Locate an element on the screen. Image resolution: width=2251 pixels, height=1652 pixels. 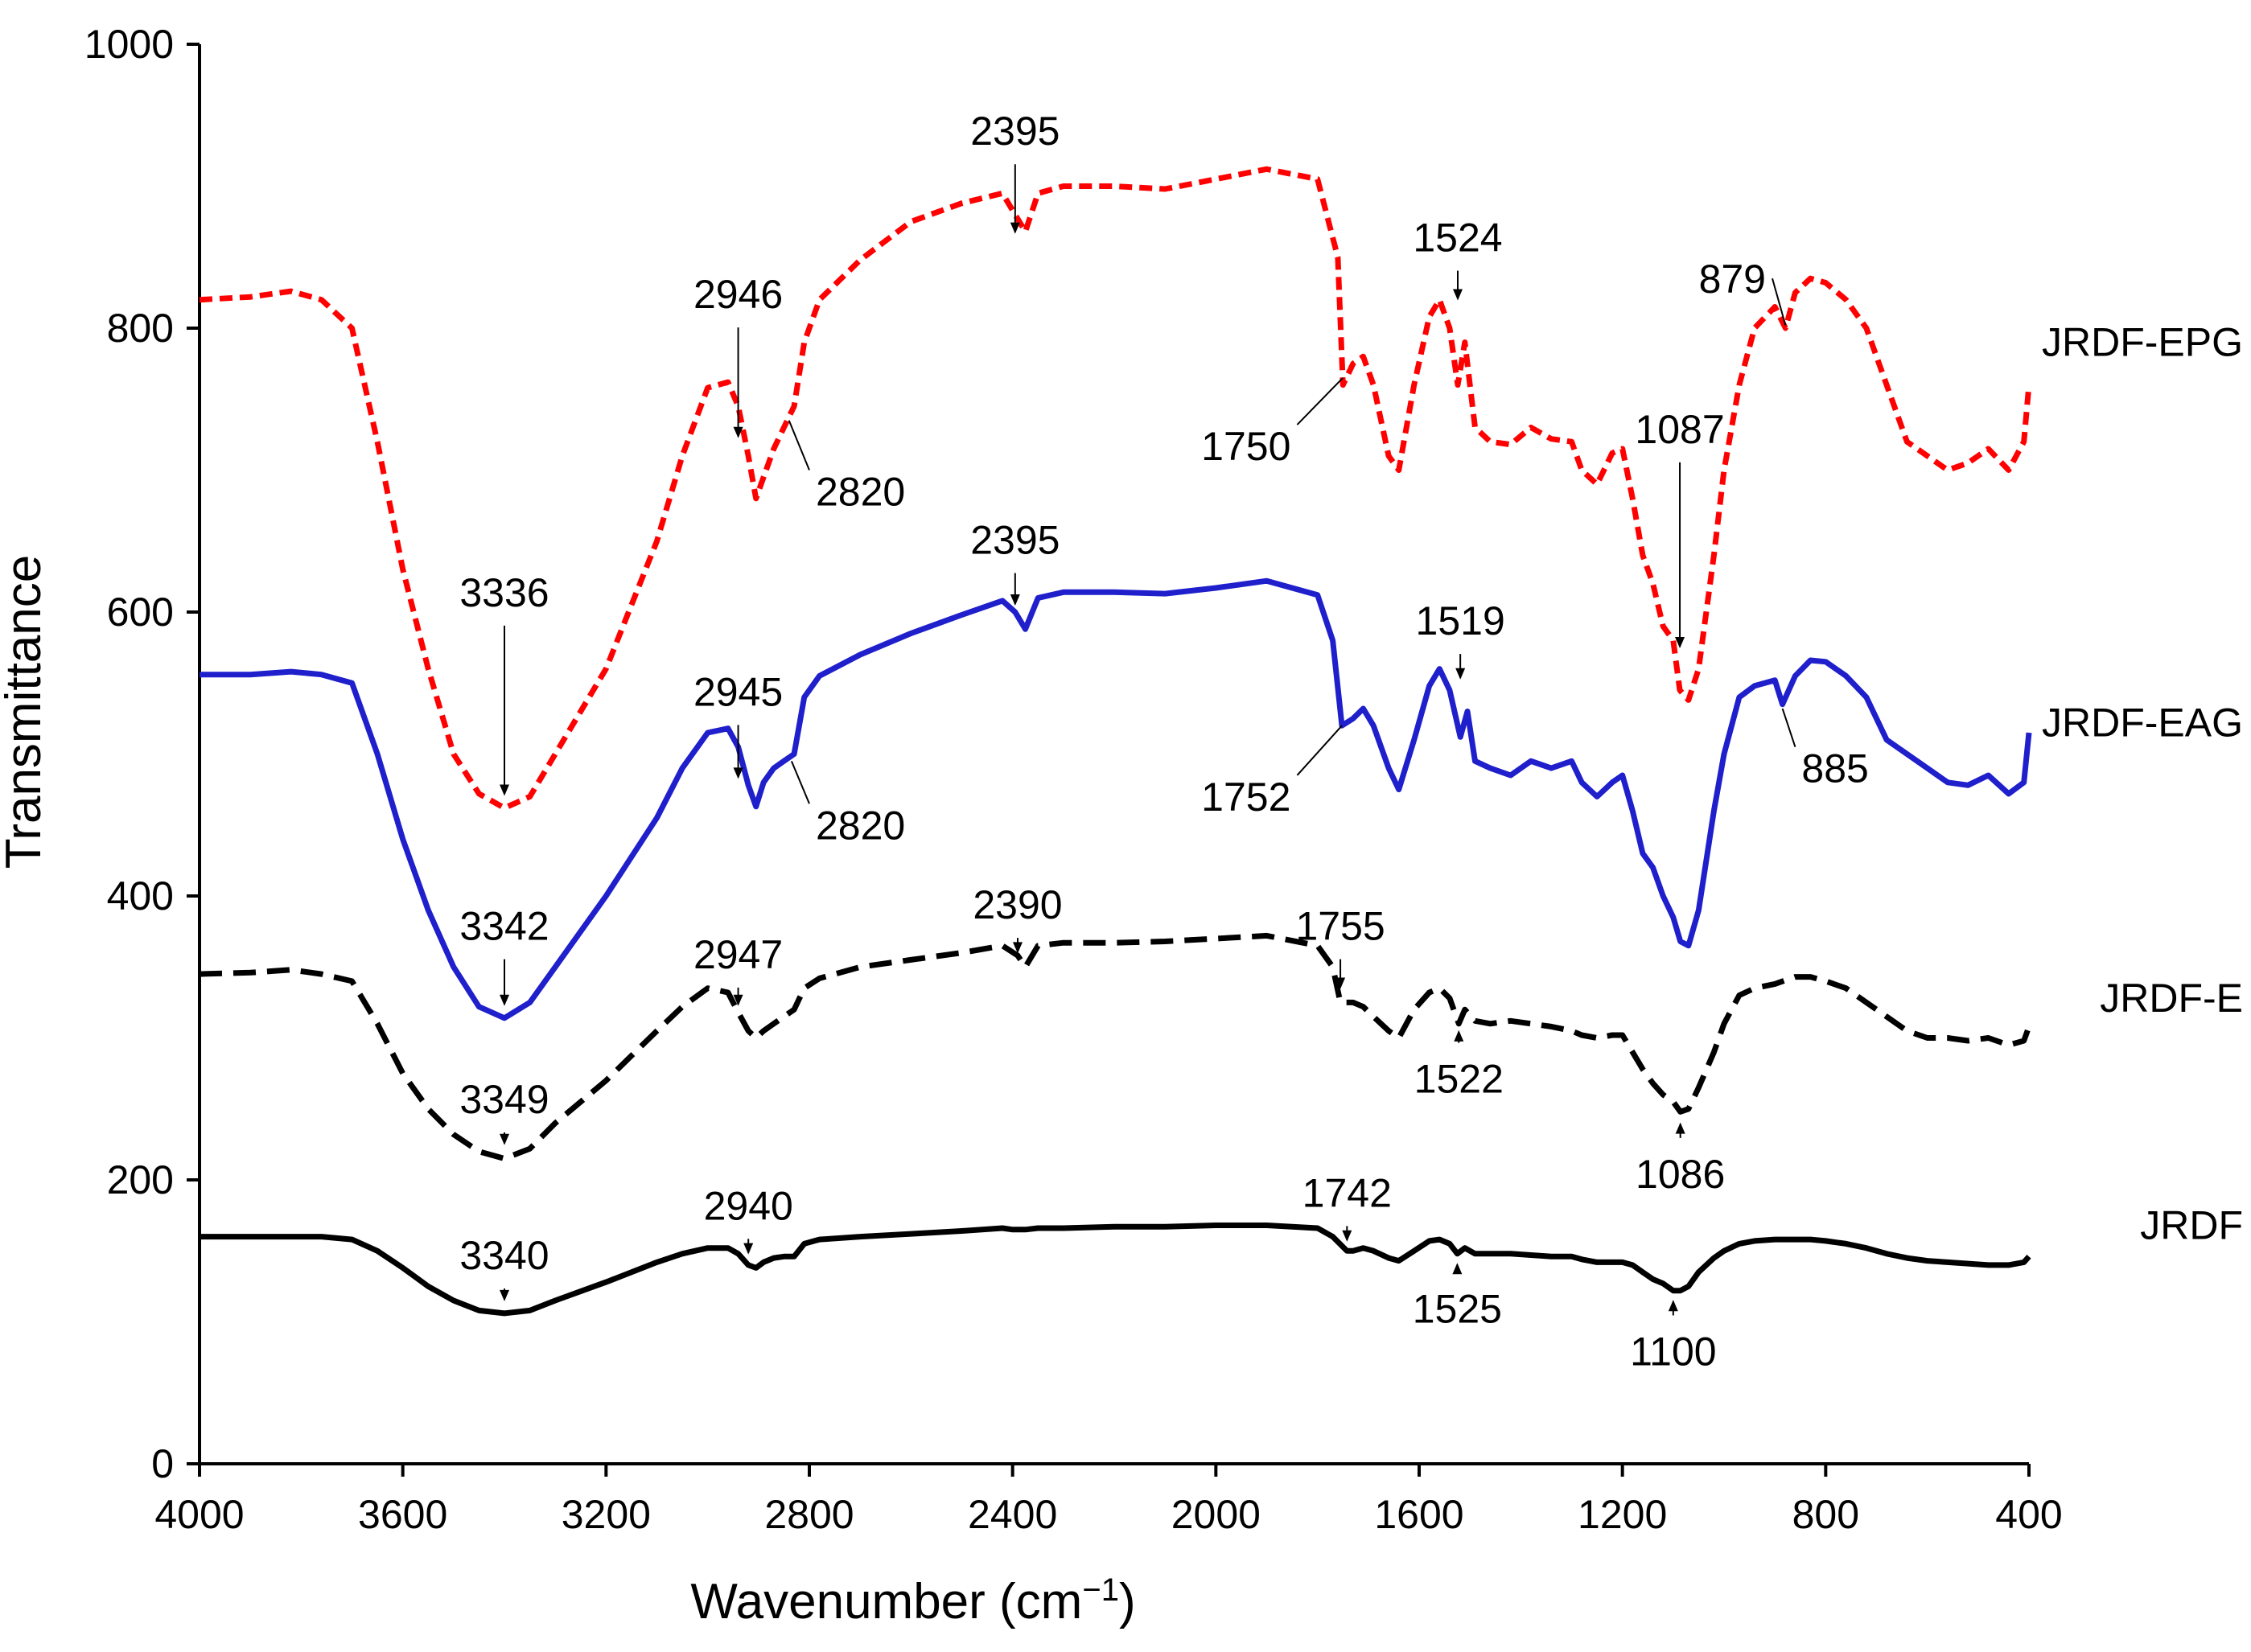
peak-annotation-1525: 1525 is located at coordinates (1457, 1309).